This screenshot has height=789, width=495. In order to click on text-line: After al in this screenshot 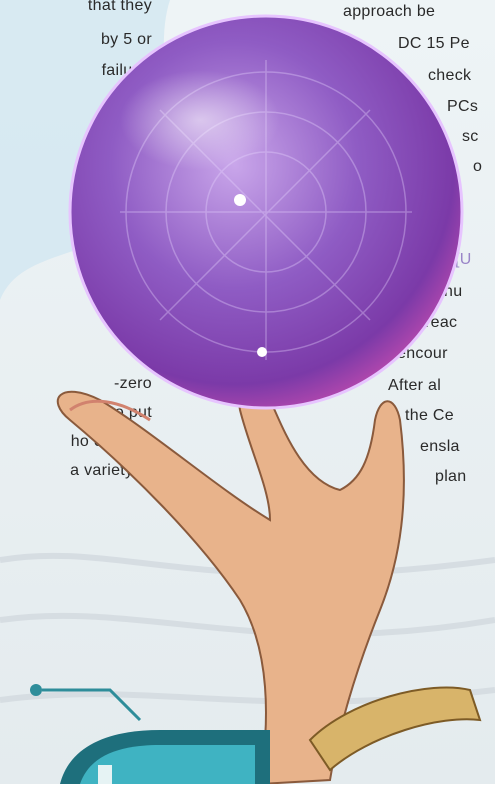, I will do `click(414, 385)`.